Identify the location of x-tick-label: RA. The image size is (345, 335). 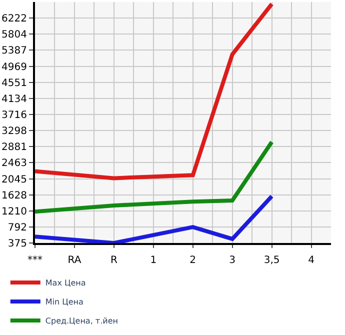
(75, 260).